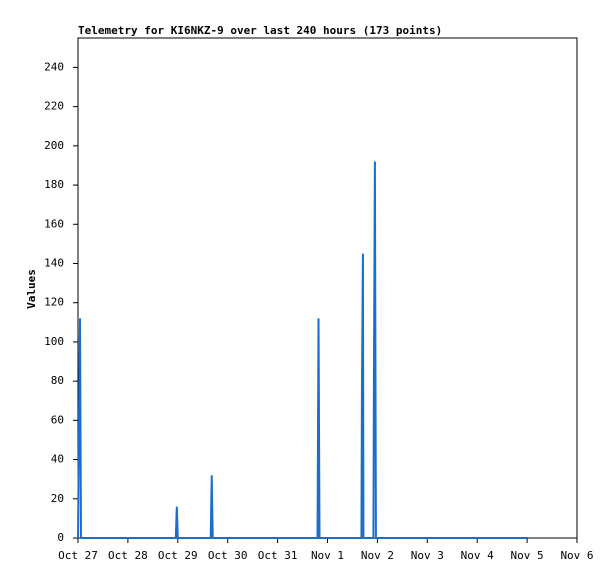 The height and width of the screenshot is (579, 615). What do you see at coordinates (54, 262) in the screenshot?
I see `y-tick-label: 140` at bounding box center [54, 262].